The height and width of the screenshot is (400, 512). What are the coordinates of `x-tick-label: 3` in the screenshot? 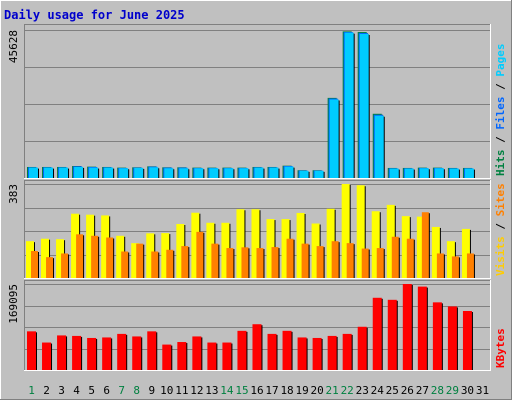 It's located at (61, 390).